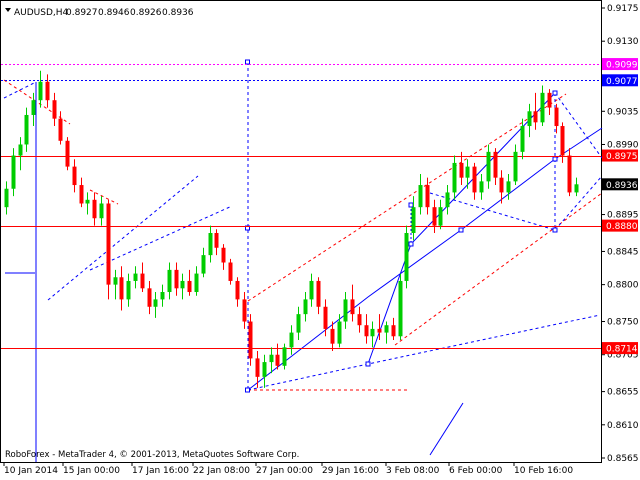  Describe the element at coordinates (623, 393) in the screenshot. I see `y-tick-label: 0.8655` at that location.